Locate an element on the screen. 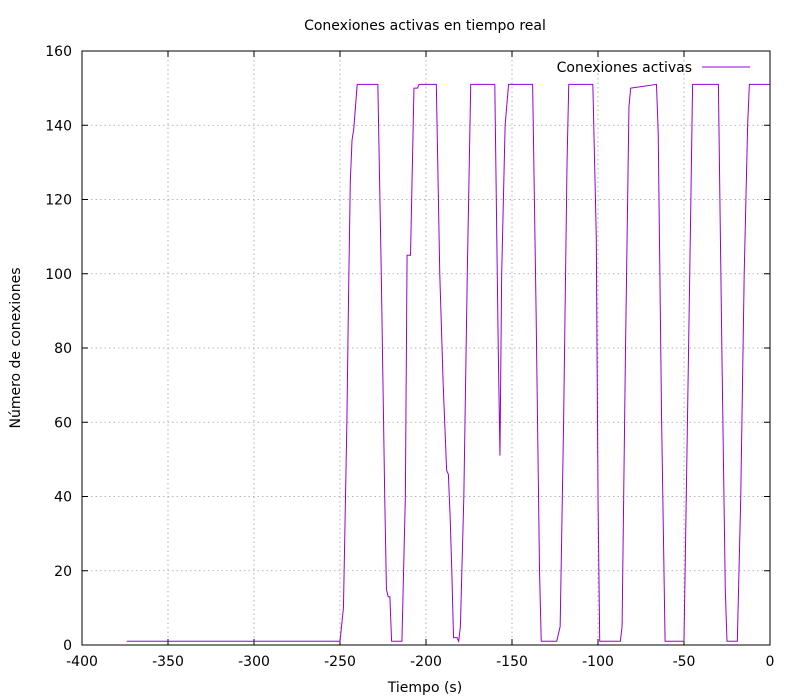 The height and width of the screenshot is (700, 800). x-tick-label: -200 is located at coordinates (426, 662).